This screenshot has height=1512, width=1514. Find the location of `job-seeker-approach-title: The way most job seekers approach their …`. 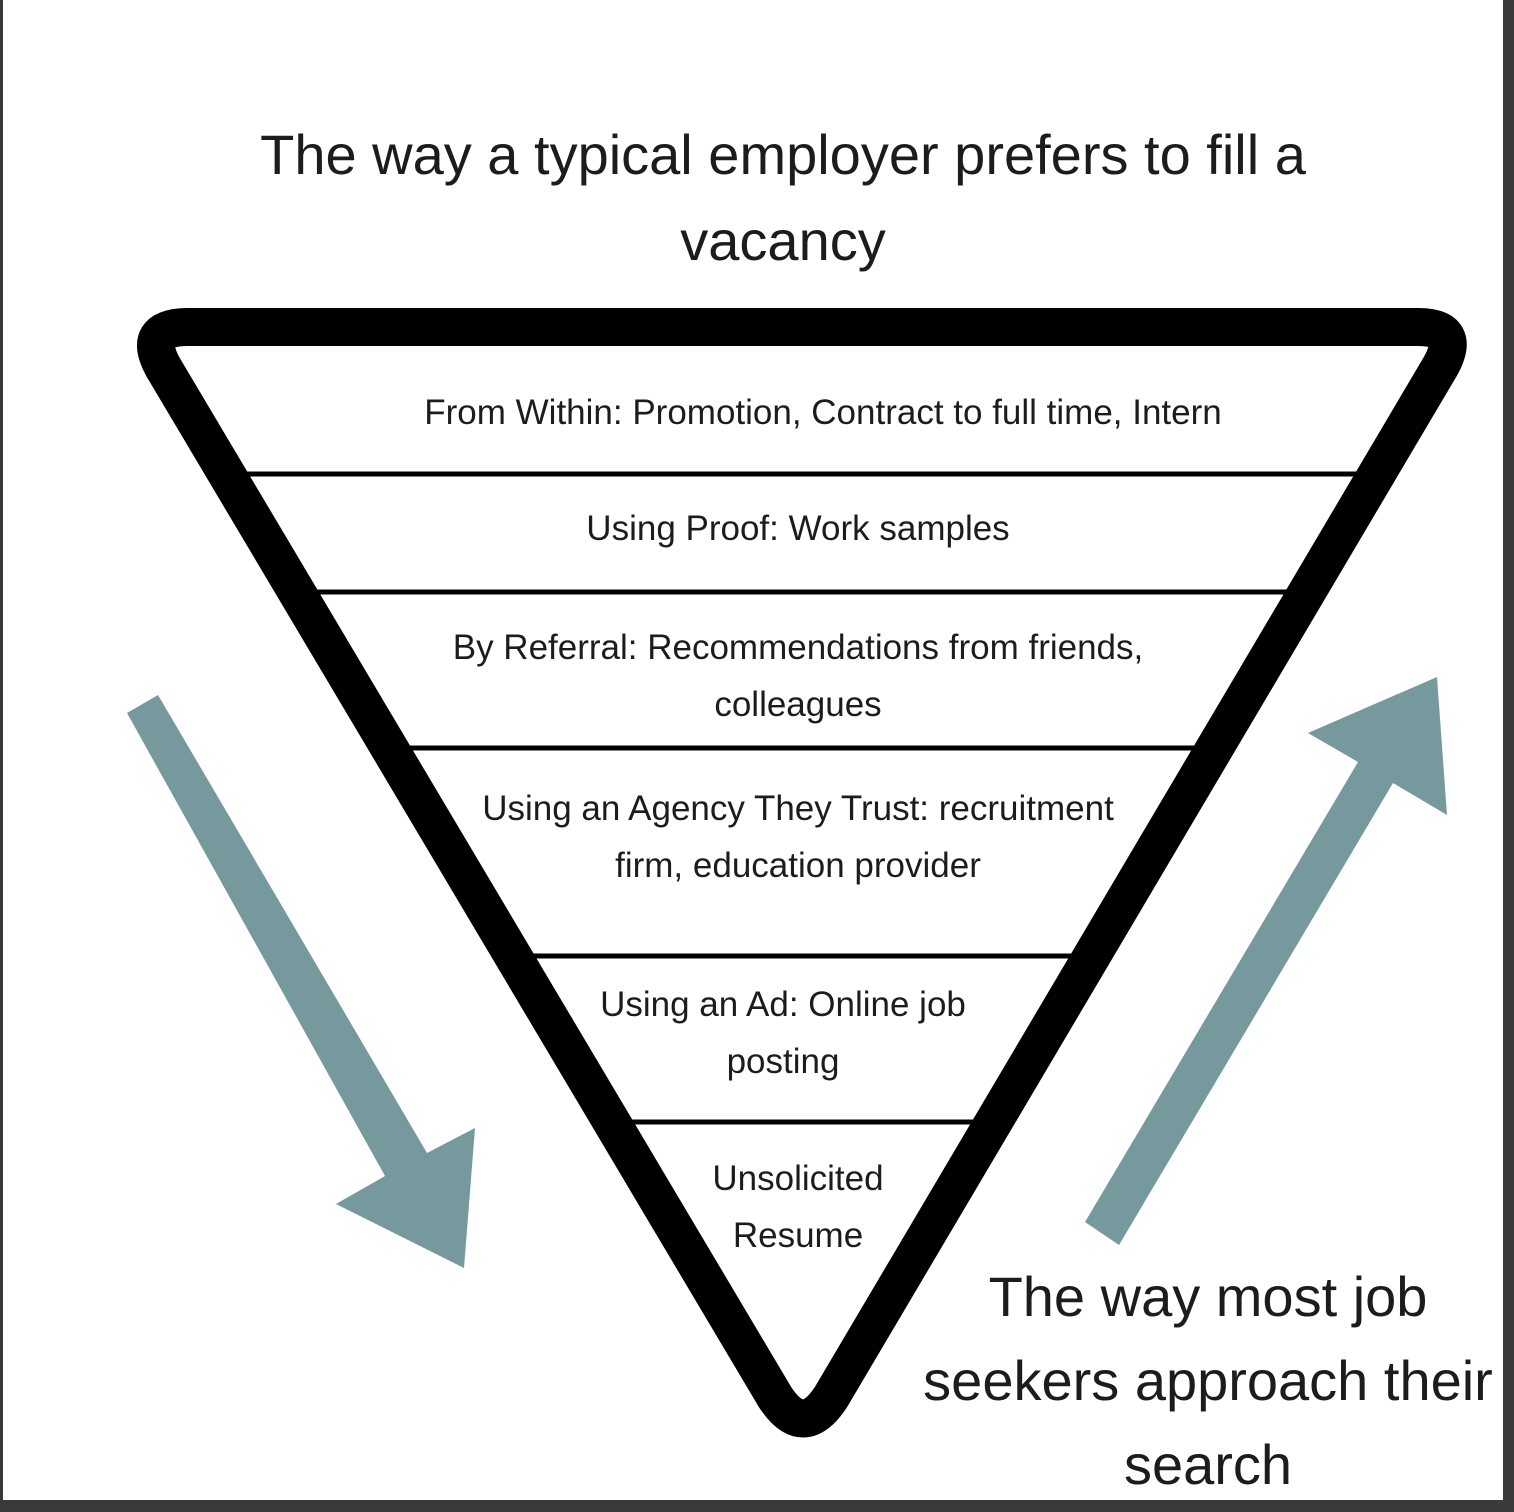

job-seeker-approach-title: The way most job seekers approach their … is located at coordinates (1208, 1380).